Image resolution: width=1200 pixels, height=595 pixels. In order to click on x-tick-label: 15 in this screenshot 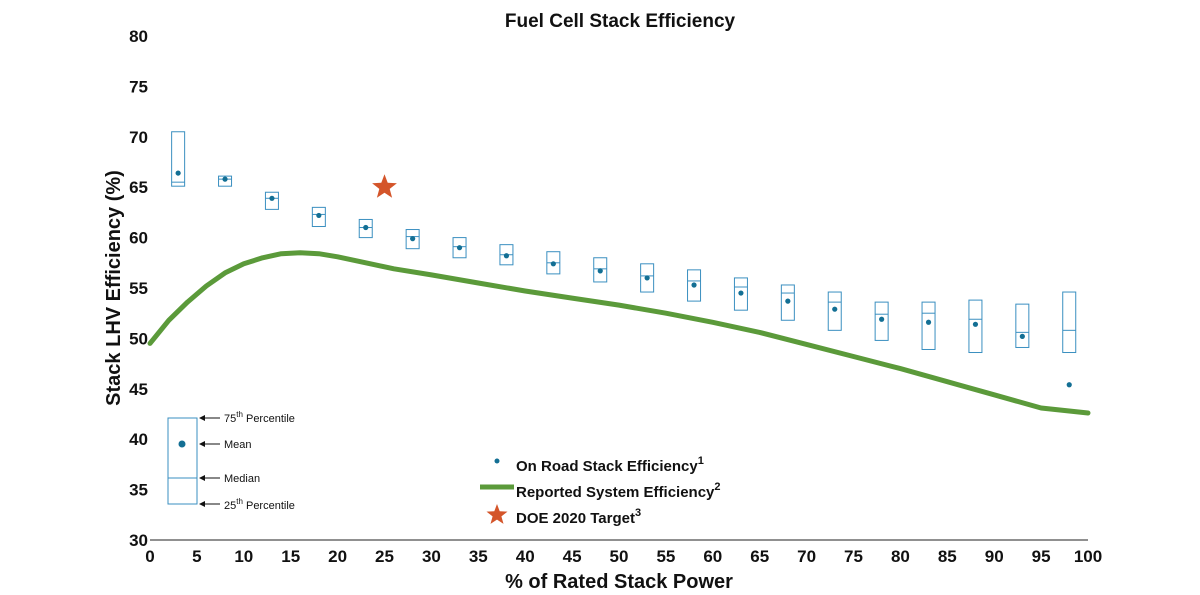, I will do `click(290, 556)`.